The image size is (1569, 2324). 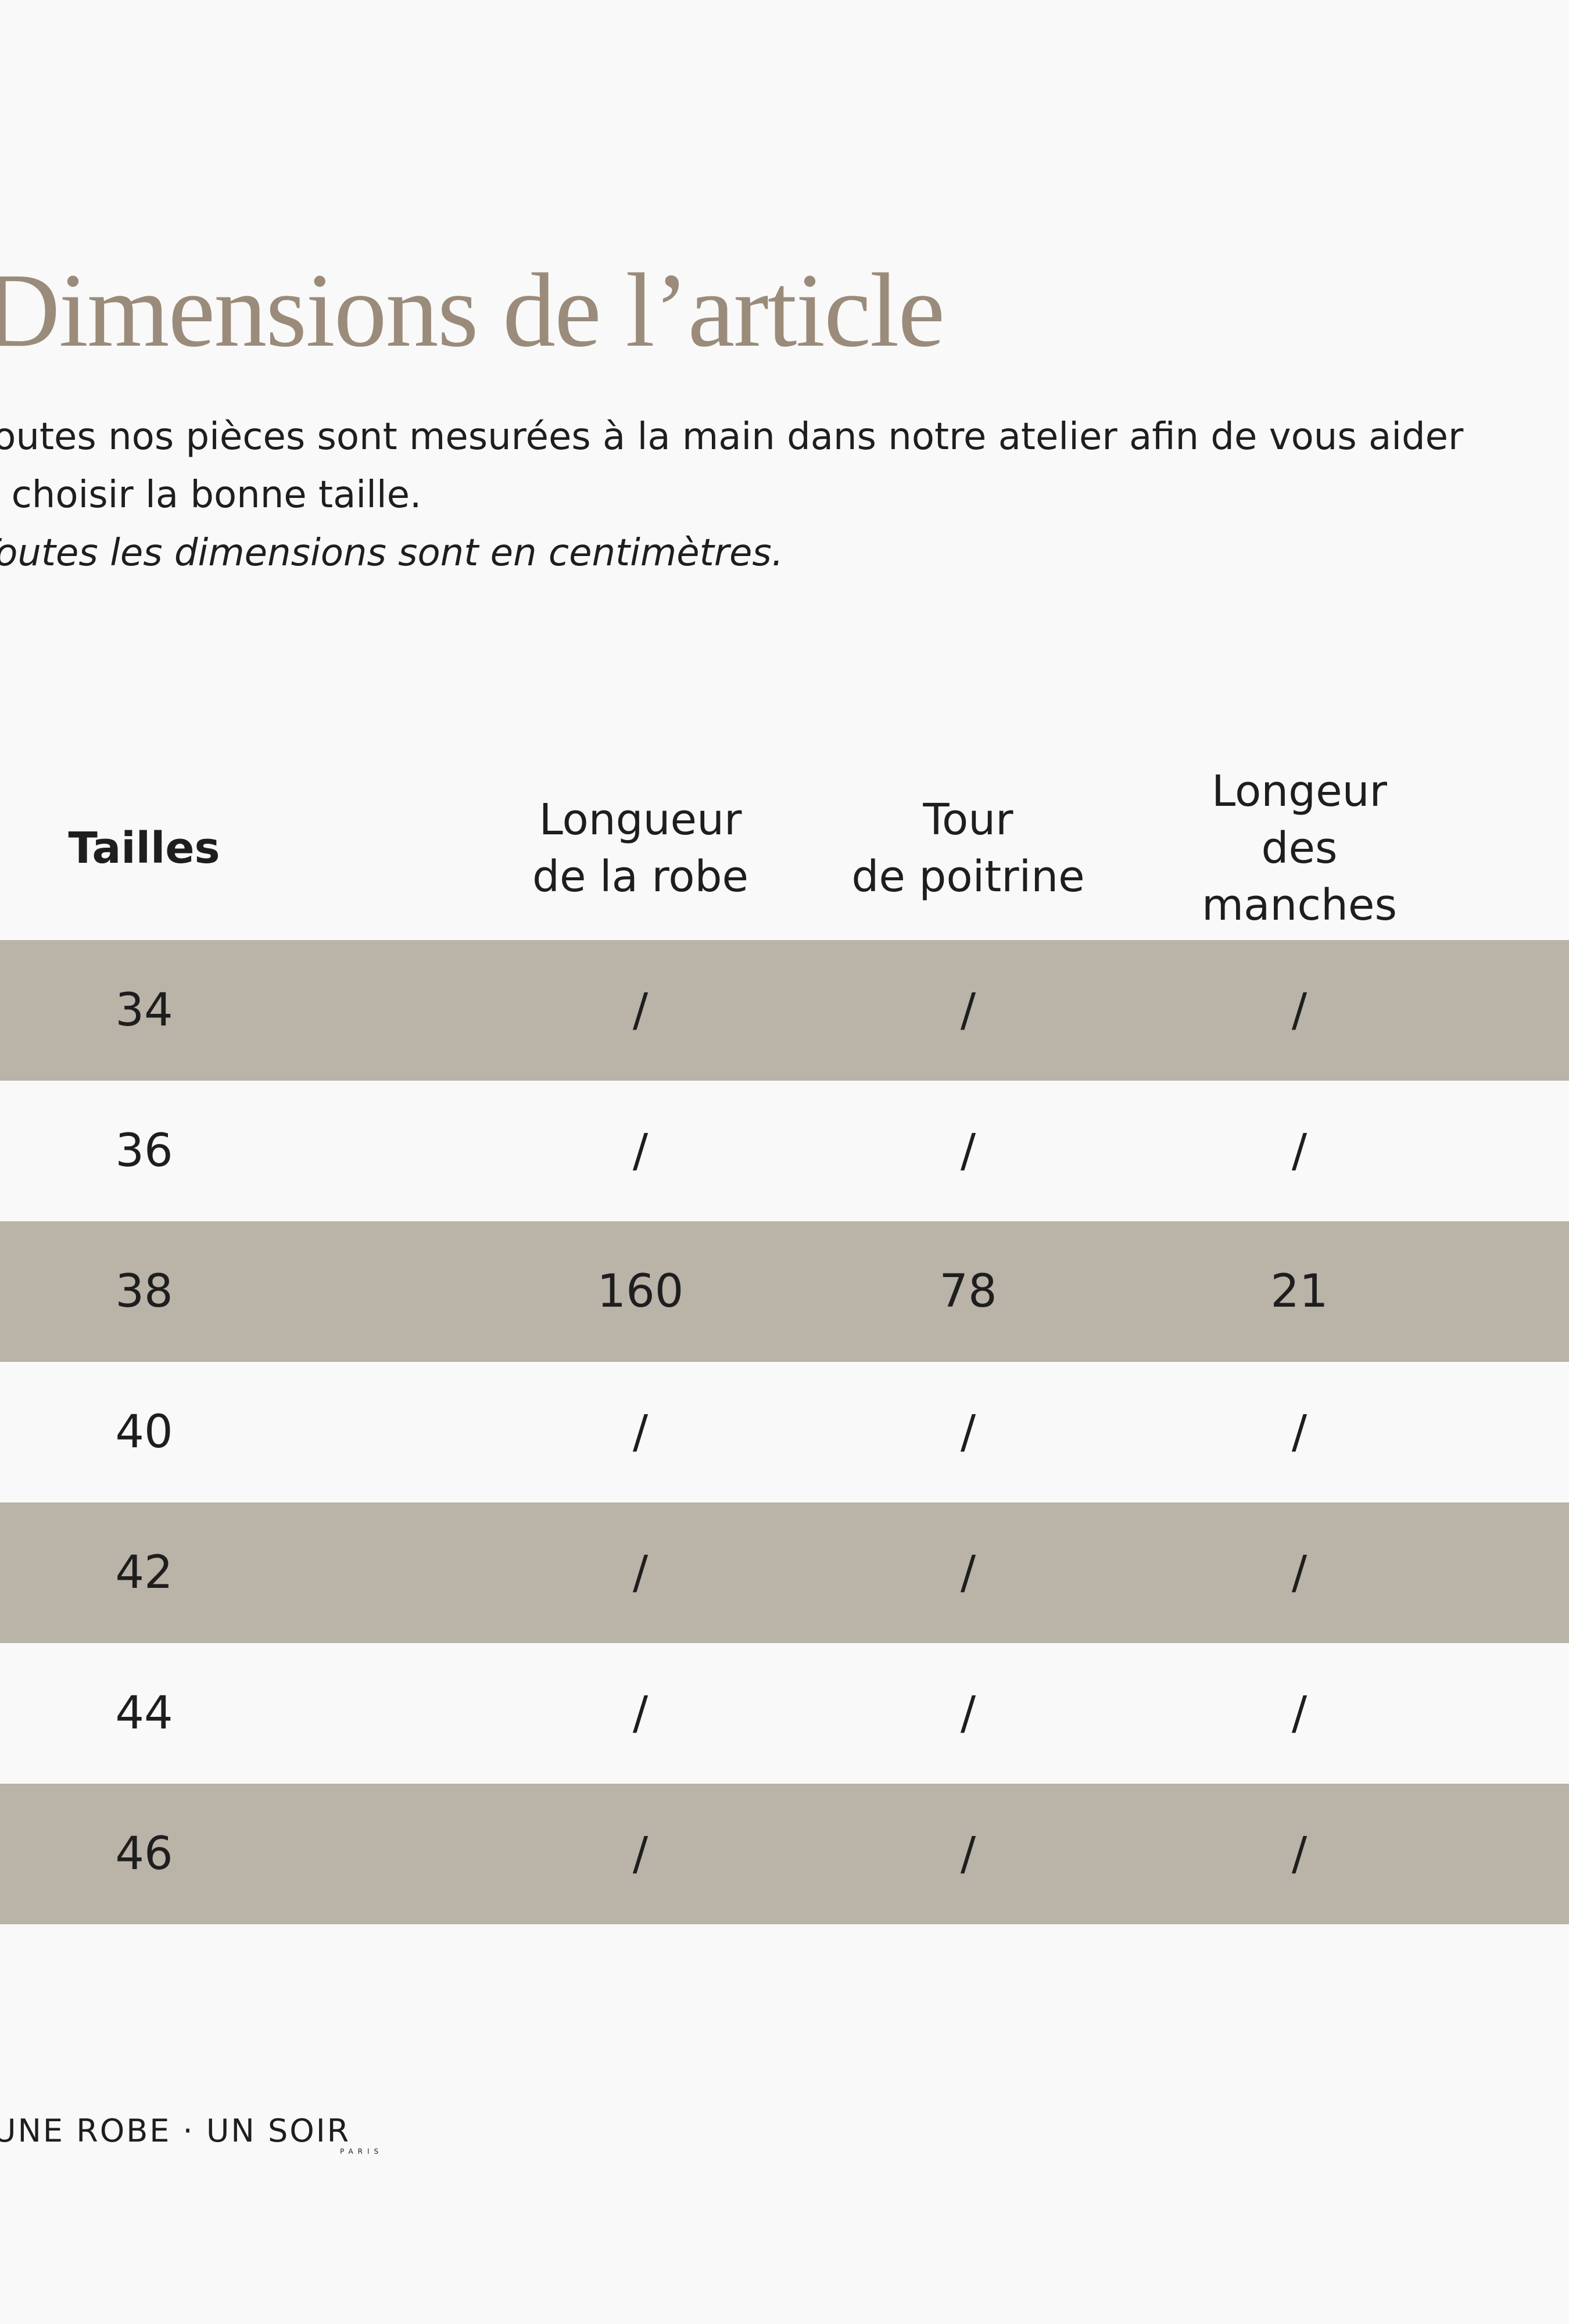 What do you see at coordinates (144, 1010) in the screenshot?
I see `table-cell: 34` at bounding box center [144, 1010].